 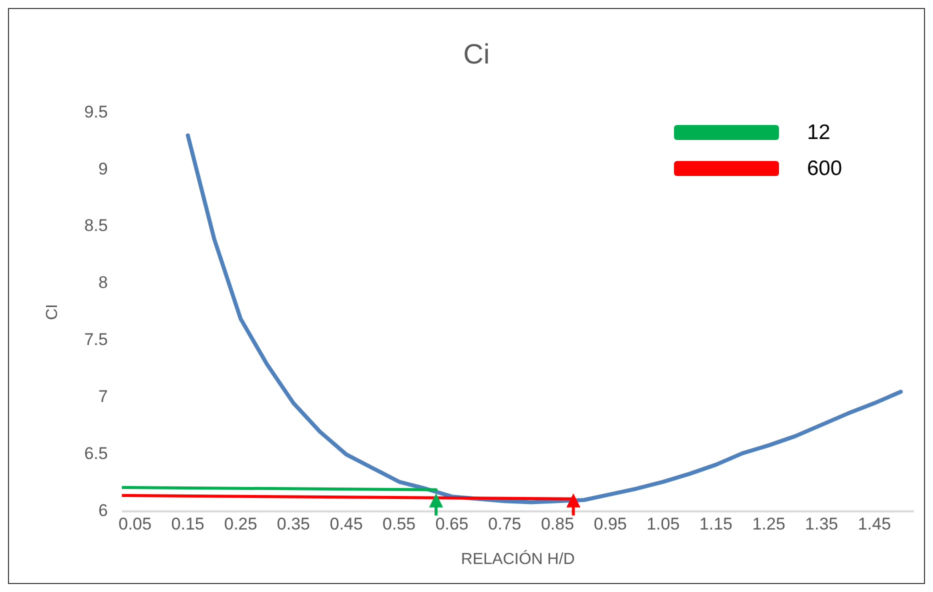 I want to click on x-tick-label: 0.05, so click(x=135, y=524).